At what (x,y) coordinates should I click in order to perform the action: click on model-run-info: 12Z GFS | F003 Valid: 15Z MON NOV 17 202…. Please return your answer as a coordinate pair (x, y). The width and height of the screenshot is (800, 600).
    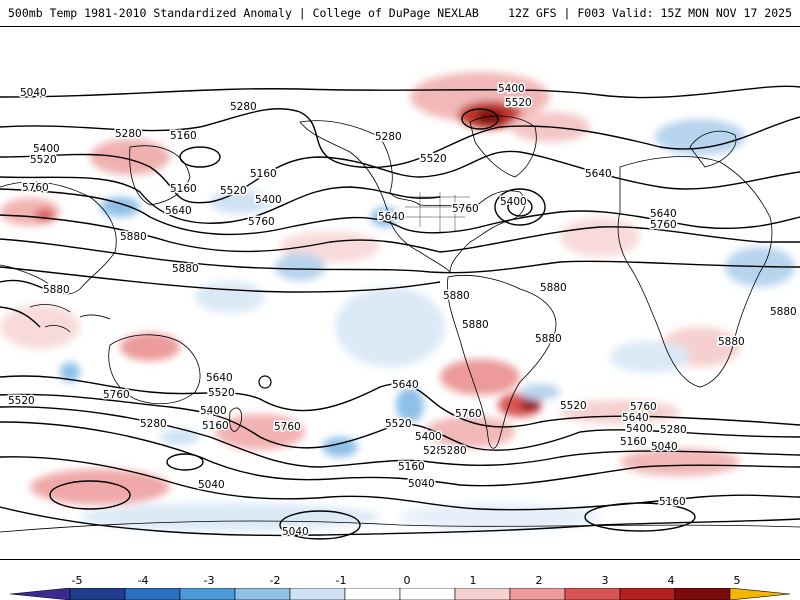
    Looking at the image, I should click on (650, 13).